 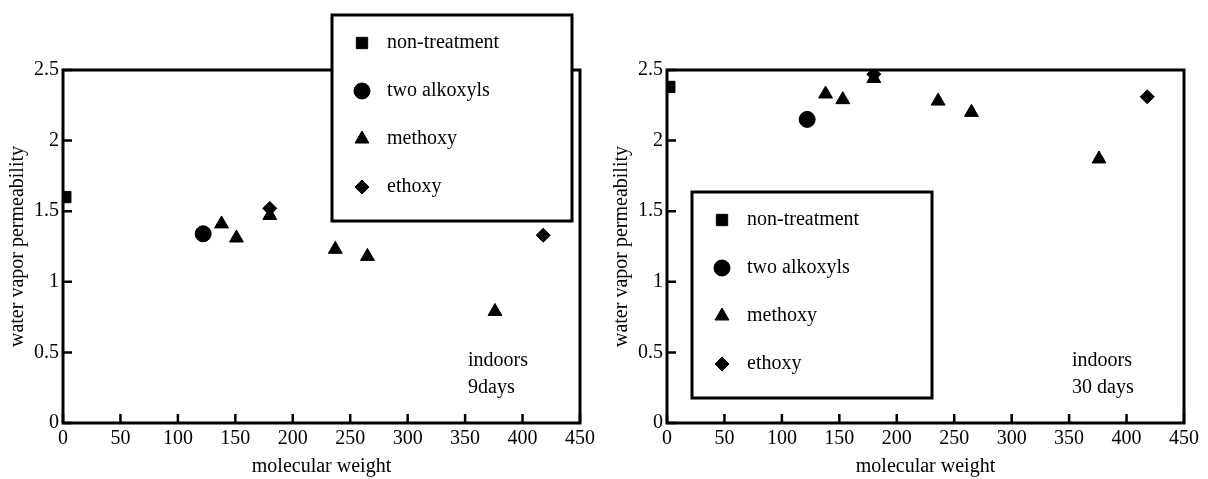 I want to click on annotation: indoors 30 days, so click(x=1103, y=373).